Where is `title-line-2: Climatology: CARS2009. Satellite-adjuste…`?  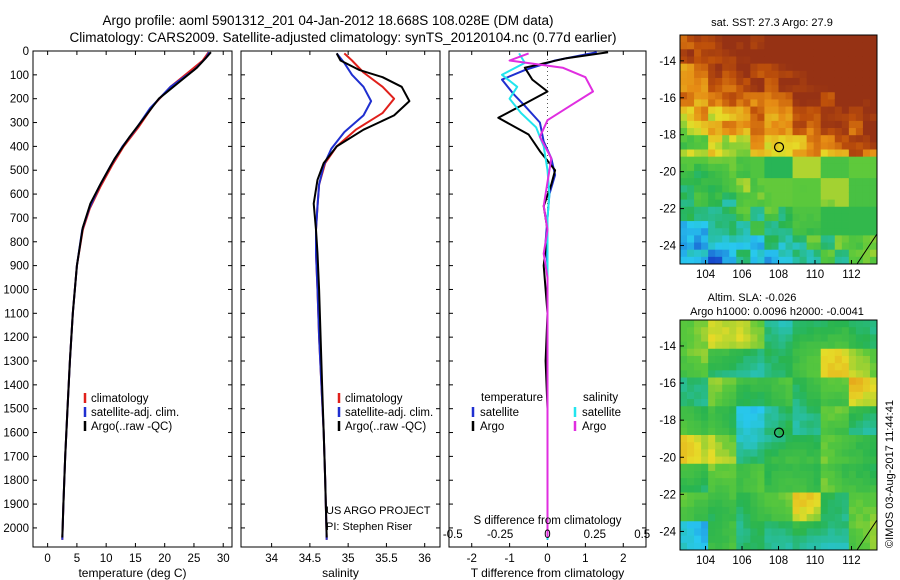
title-line-2: Climatology: CARS2009. Satellite-adjuste… is located at coordinates (342, 37).